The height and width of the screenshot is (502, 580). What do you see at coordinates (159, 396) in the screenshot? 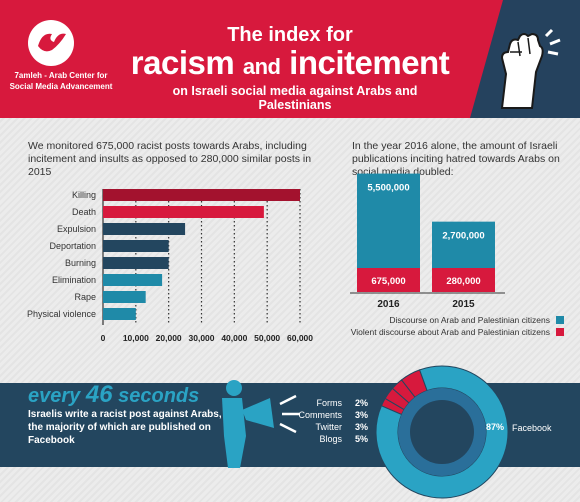
I see `every-suffix: seconds` at bounding box center [159, 396].